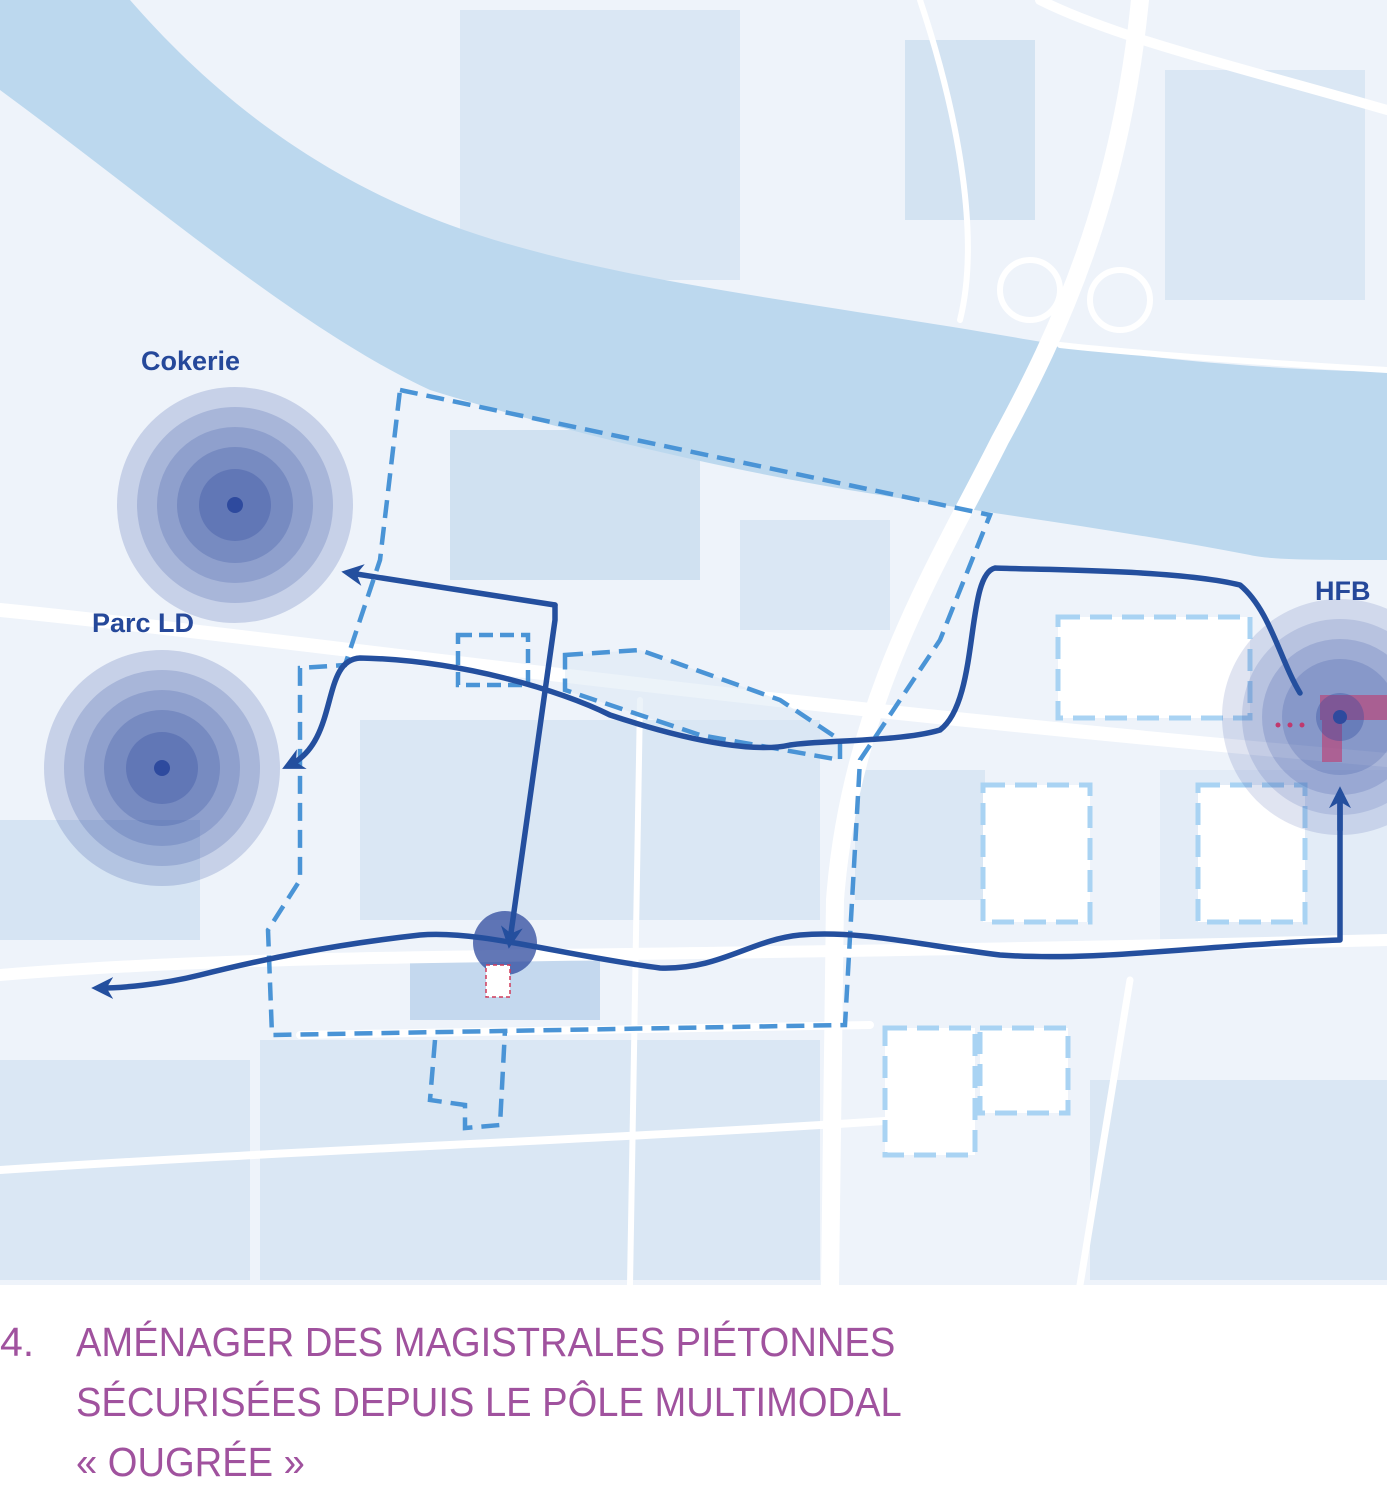  Describe the element at coordinates (1095, 886) in the screenshot. I see `project-areas` at that location.